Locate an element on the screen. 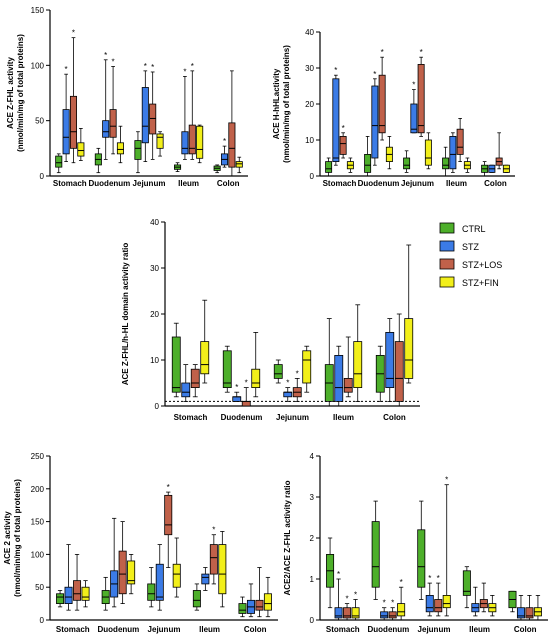  y-tick-label: 2 is located at coordinates (312, 538).